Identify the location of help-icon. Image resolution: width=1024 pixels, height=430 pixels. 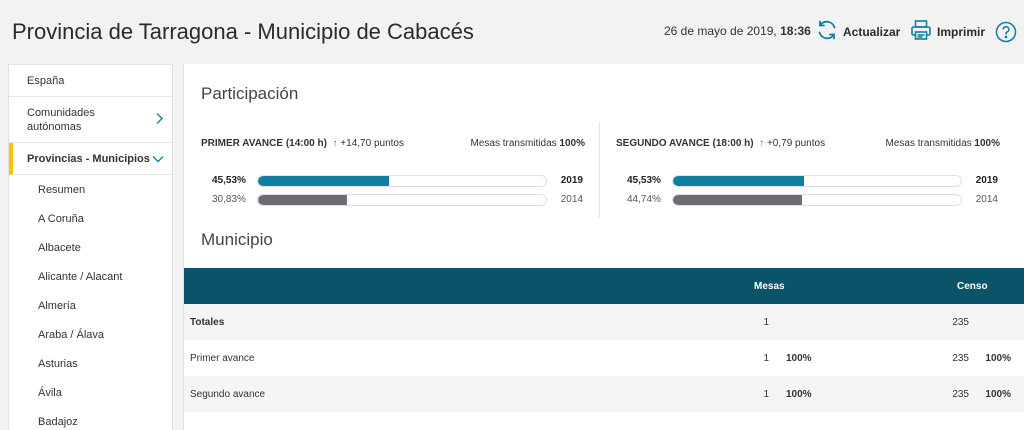
(1006, 34).